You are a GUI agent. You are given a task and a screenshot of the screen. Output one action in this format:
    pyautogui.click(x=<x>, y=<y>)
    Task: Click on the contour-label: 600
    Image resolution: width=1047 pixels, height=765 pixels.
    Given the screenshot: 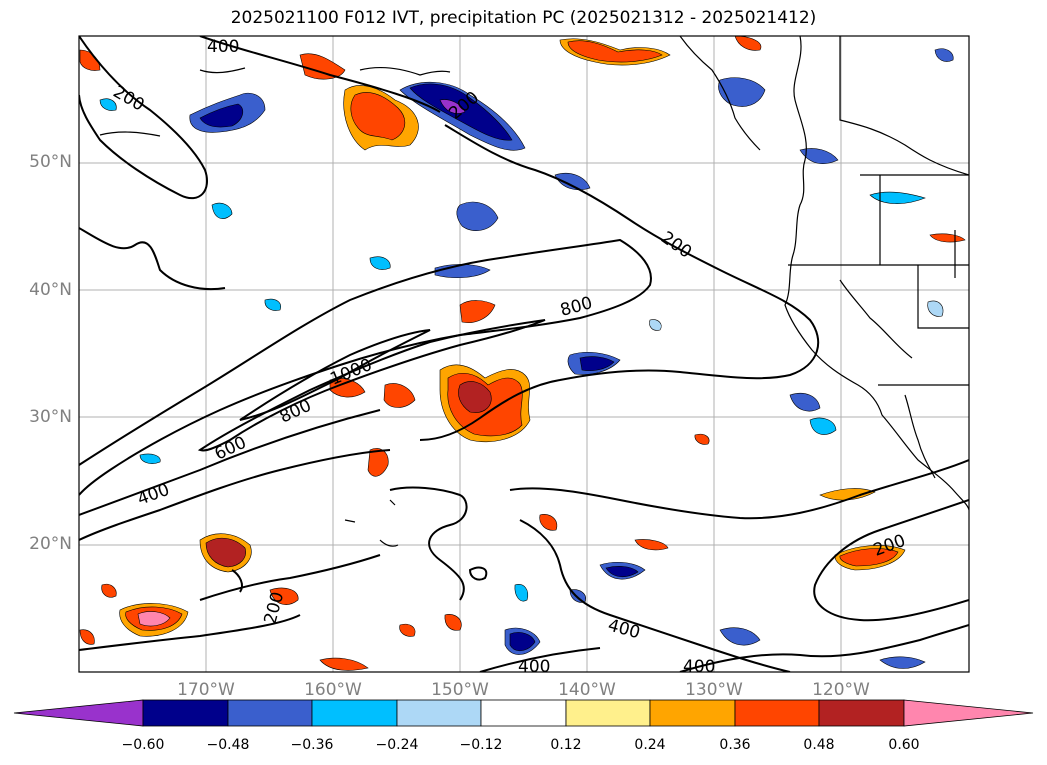 What is the action you would take?
    pyautogui.click(x=231, y=449)
    